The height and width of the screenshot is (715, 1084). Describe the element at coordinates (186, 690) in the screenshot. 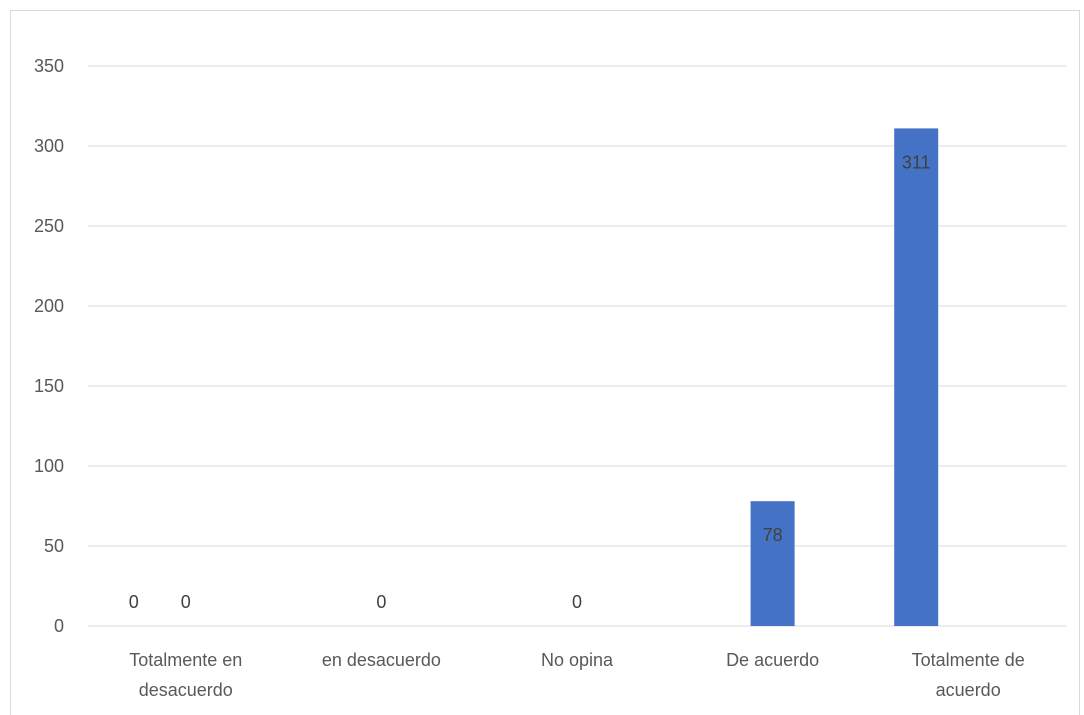

I see `x-category-label: desacuerdo` at that location.